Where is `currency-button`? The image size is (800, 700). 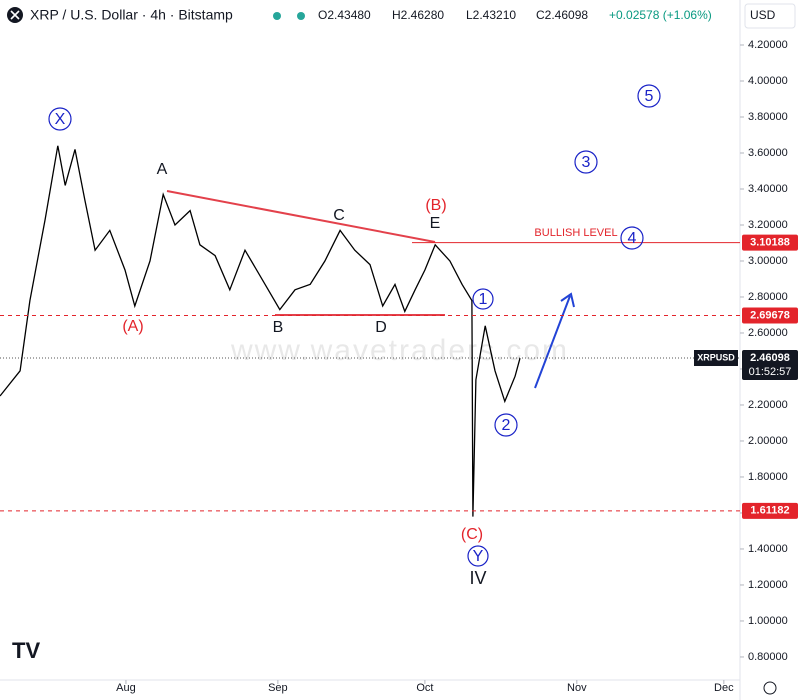 currency-button is located at coordinates (770, 16).